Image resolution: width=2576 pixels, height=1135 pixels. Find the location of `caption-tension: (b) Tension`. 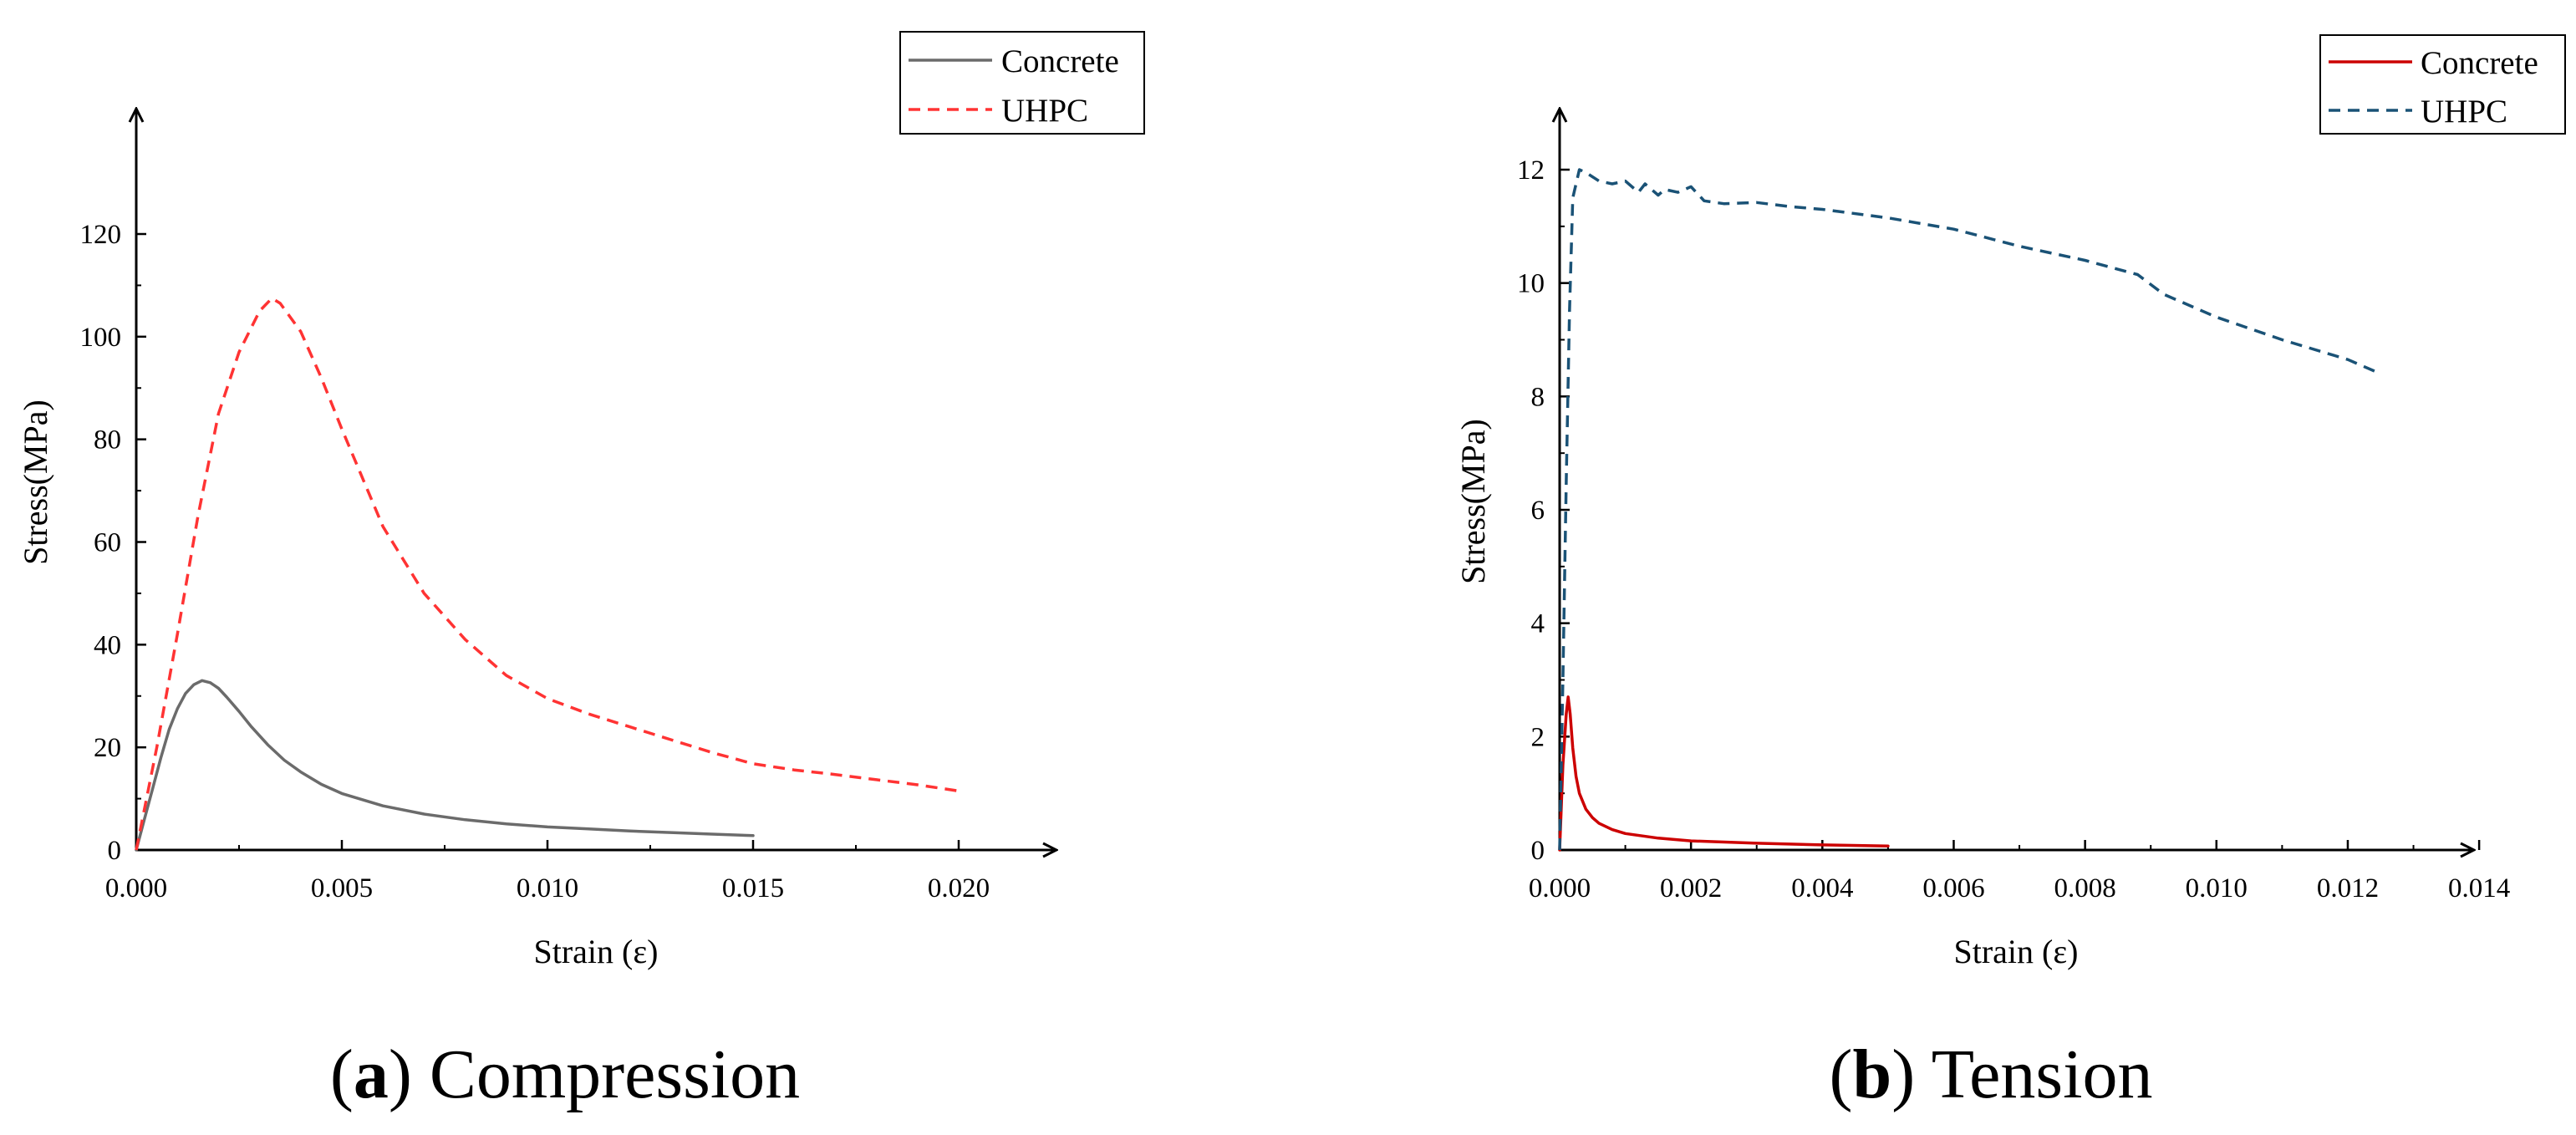

caption-tension: (b) Tension is located at coordinates (1991, 1074).